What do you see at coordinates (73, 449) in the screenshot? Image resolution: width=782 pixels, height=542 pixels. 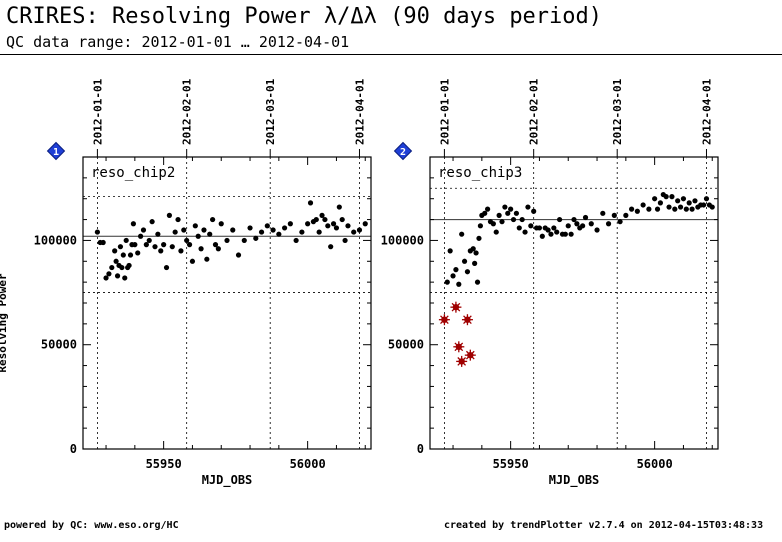 I see `y-tick-label: 0` at bounding box center [73, 449].